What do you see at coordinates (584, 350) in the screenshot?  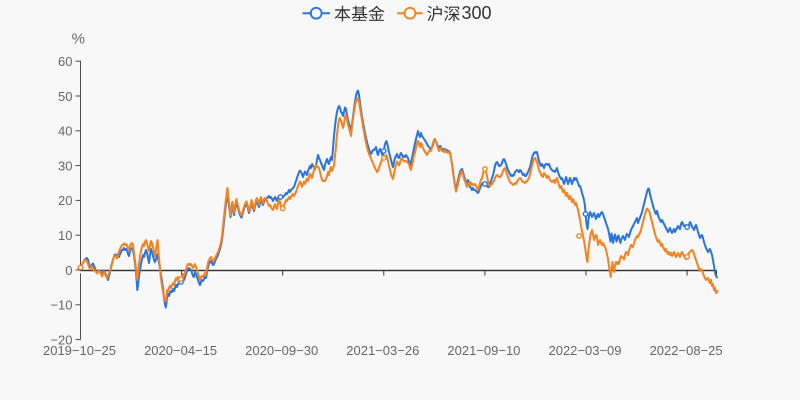 I see `svg-text: 2022−03−09` at bounding box center [584, 350].